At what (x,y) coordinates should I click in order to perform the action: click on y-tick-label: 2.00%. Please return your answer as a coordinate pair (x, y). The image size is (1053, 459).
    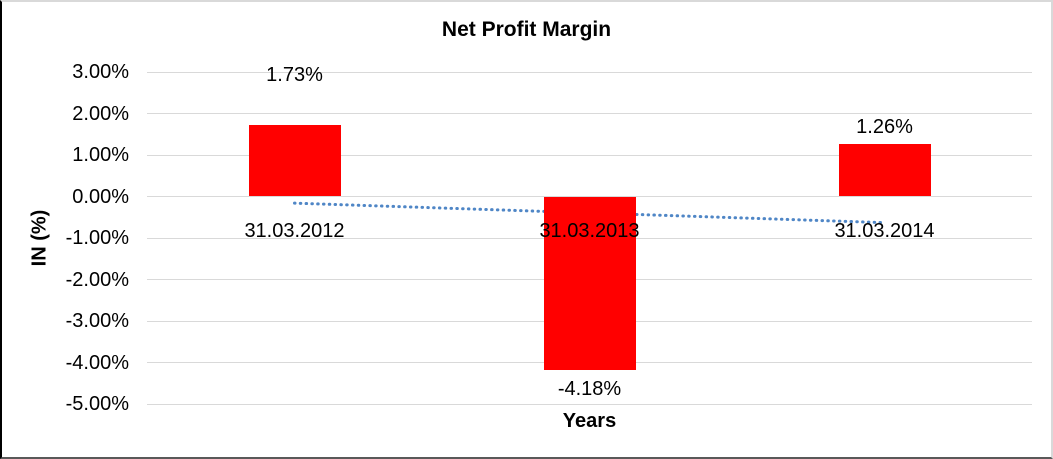
    Looking at the image, I should click on (100, 113).